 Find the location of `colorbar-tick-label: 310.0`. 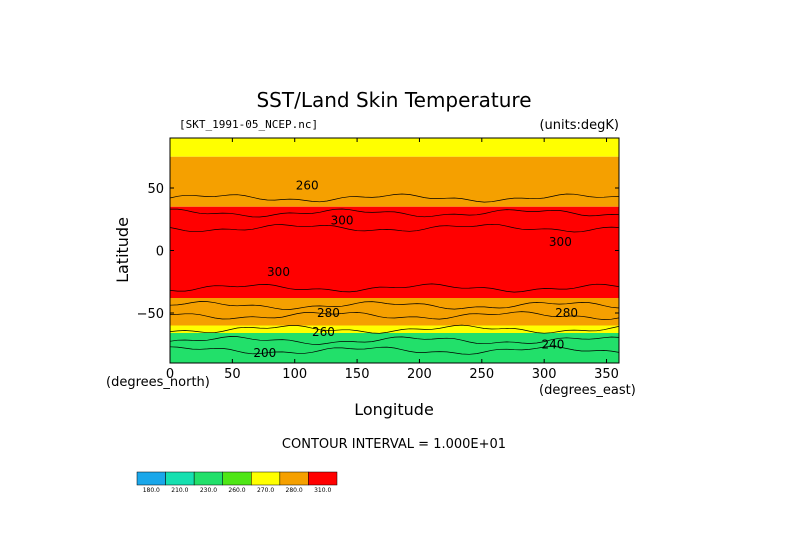

colorbar-tick-label: 310.0 is located at coordinates (322, 490).